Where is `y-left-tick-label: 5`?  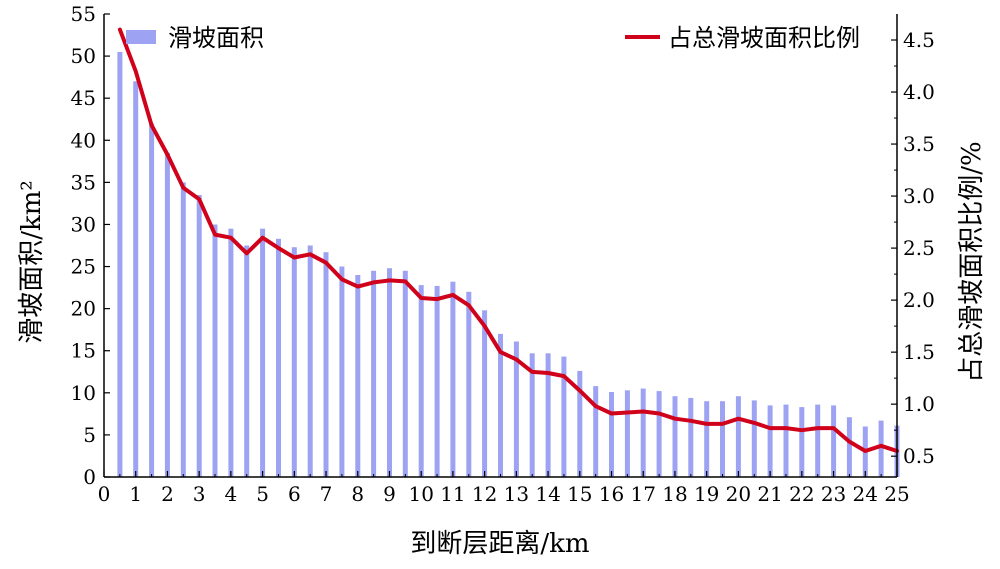 y-left-tick-label: 5 is located at coordinates (89, 435).